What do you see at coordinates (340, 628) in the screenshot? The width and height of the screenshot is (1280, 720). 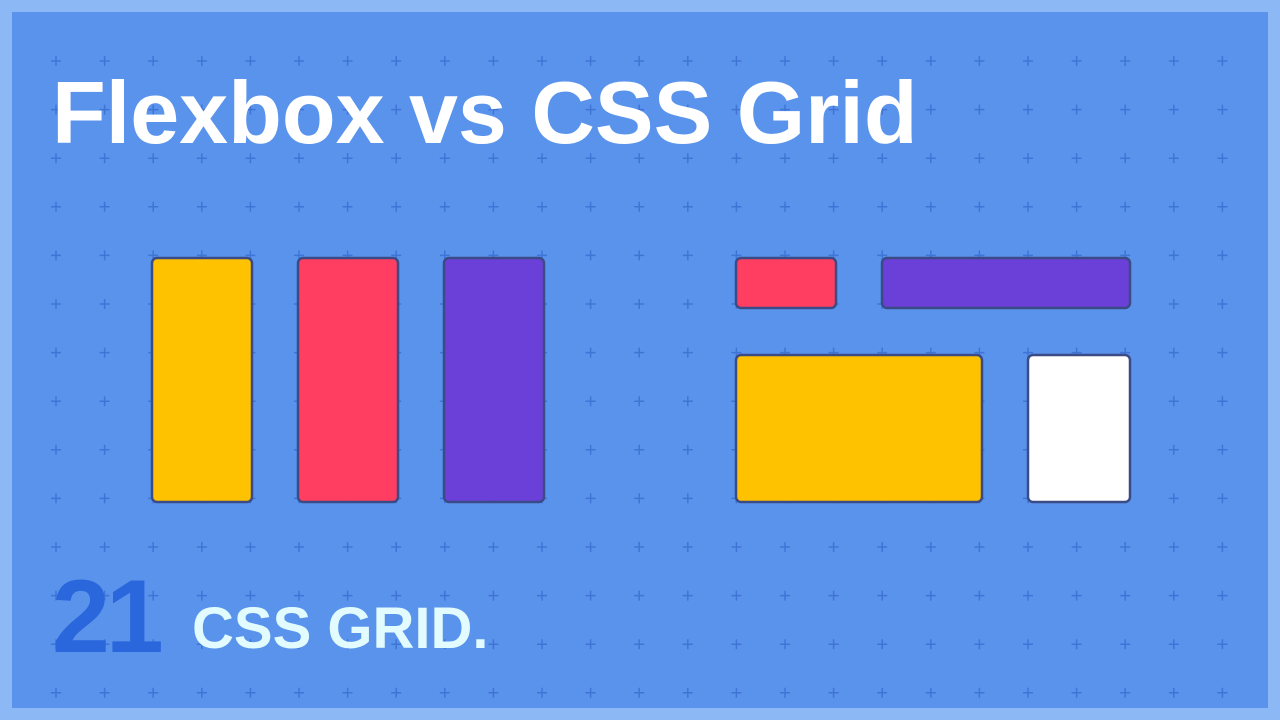 I see `series-label: CSS GRID.` at bounding box center [340, 628].